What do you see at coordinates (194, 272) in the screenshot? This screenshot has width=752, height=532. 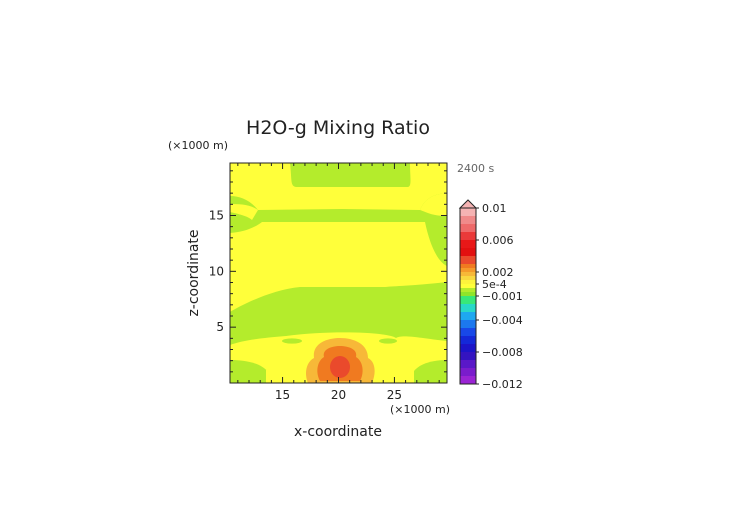 I see `y-axis-label: z-coordinate` at bounding box center [194, 272].